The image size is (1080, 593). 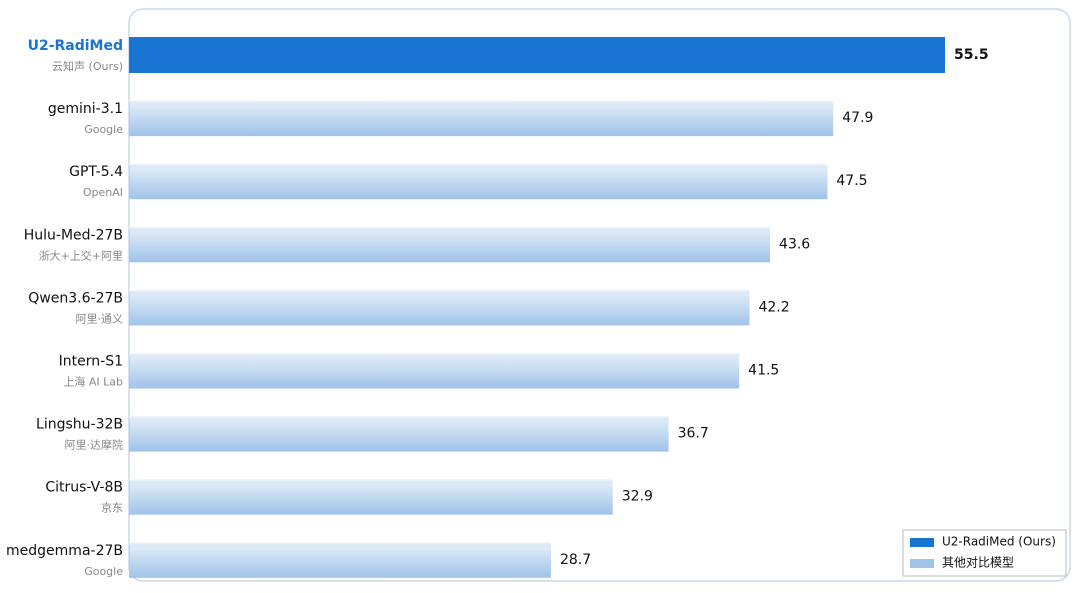 What do you see at coordinates (85, 109) in the screenshot?
I see `category-label: gemini-3.1` at bounding box center [85, 109].